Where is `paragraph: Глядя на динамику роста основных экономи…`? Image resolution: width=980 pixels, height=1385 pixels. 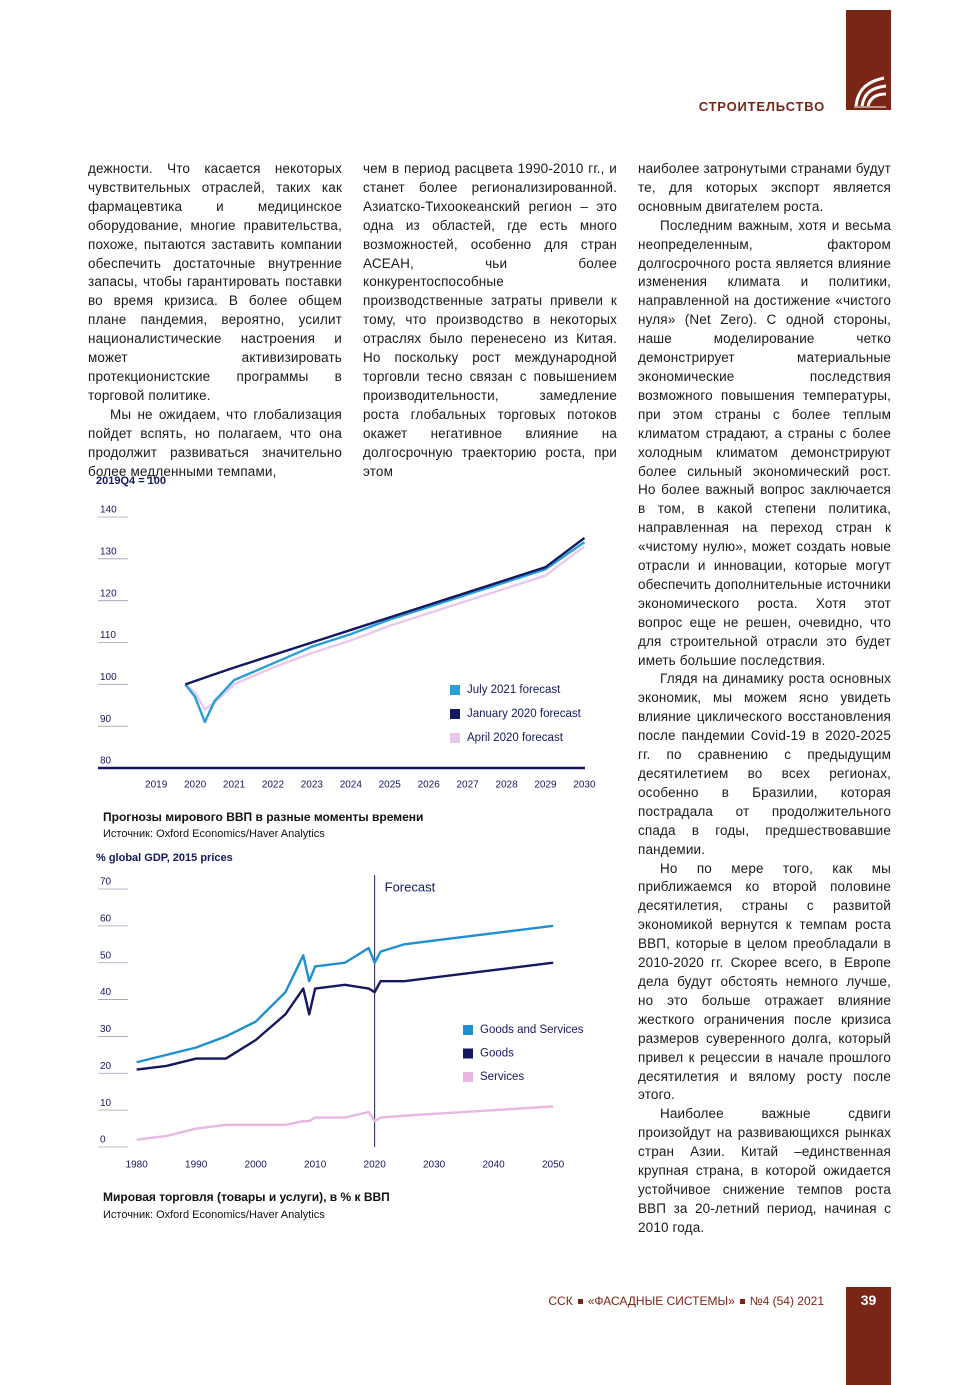
paragraph: Глядя на динамику роста основных экономи… is located at coordinates (764, 764).